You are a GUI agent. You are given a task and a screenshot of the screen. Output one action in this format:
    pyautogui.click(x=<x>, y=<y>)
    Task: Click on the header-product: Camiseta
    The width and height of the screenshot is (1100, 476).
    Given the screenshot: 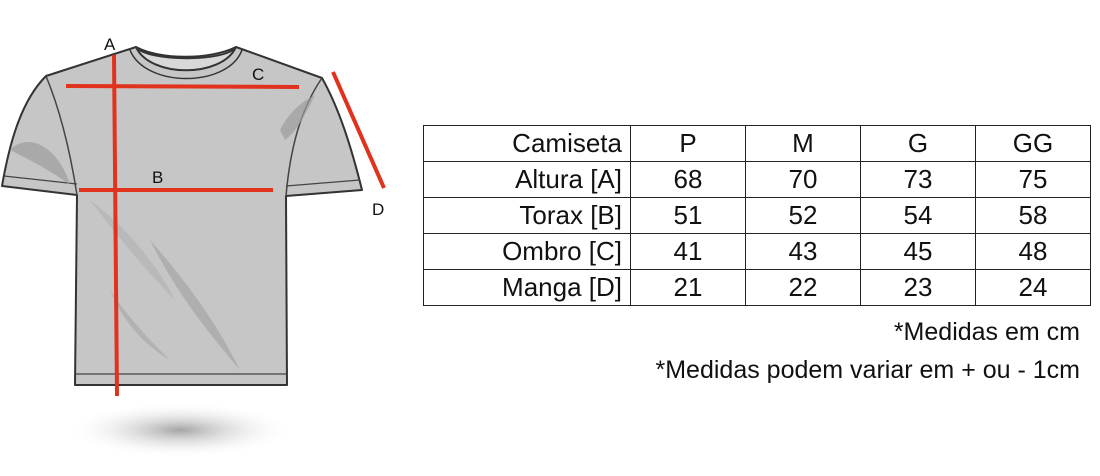 What is the action you would take?
    pyautogui.click(x=527, y=143)
    